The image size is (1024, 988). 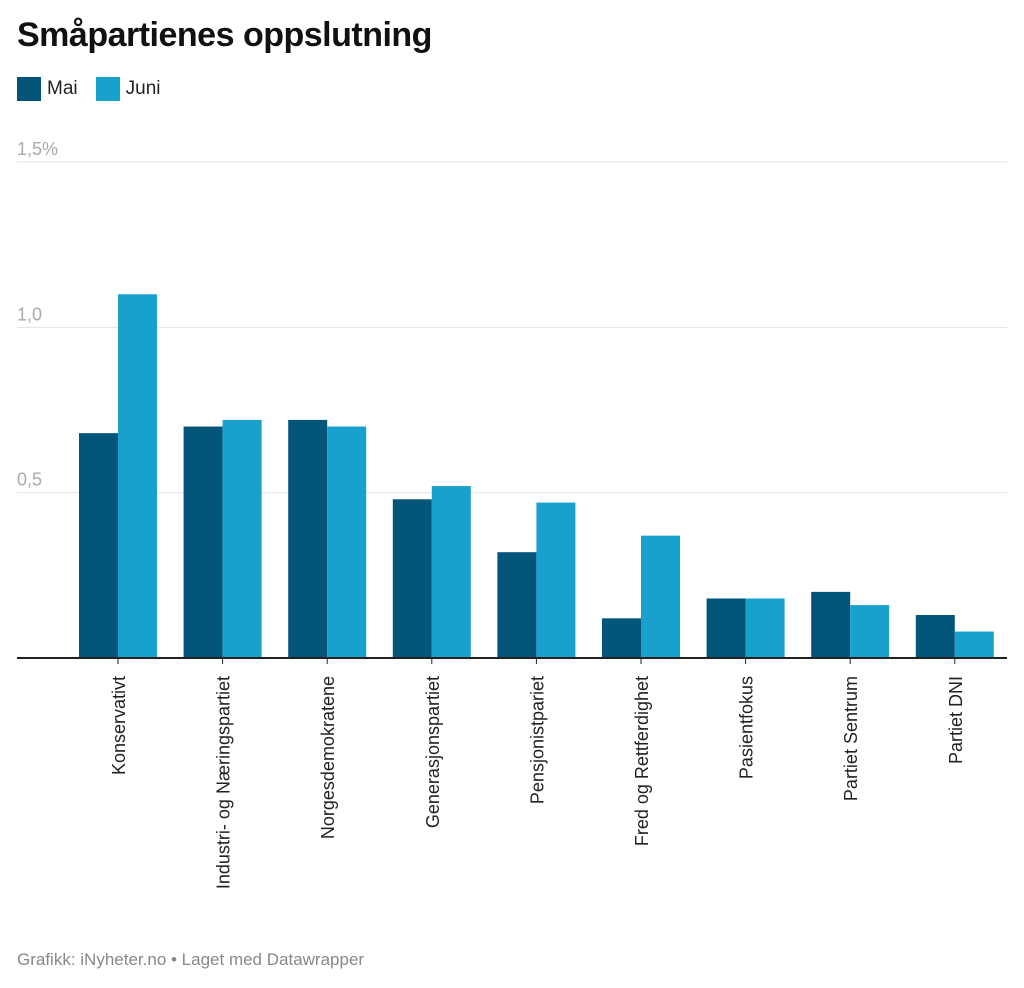 I want to click on x-tick-label: Partiet Sentrum, so click(x=851, y=738).